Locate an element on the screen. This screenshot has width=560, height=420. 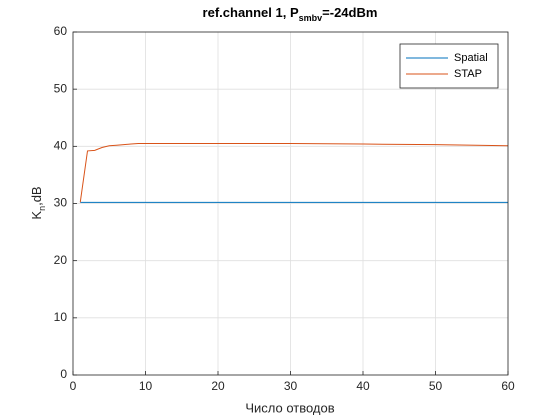
ylabel-subscript: n is located at coordinates (42, 208).